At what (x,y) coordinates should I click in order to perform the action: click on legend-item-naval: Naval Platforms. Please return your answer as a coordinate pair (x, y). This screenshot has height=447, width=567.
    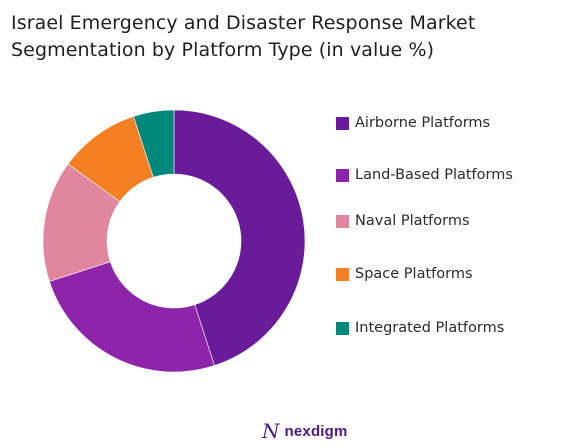
    Looking at the image, I should click on (403, 221).